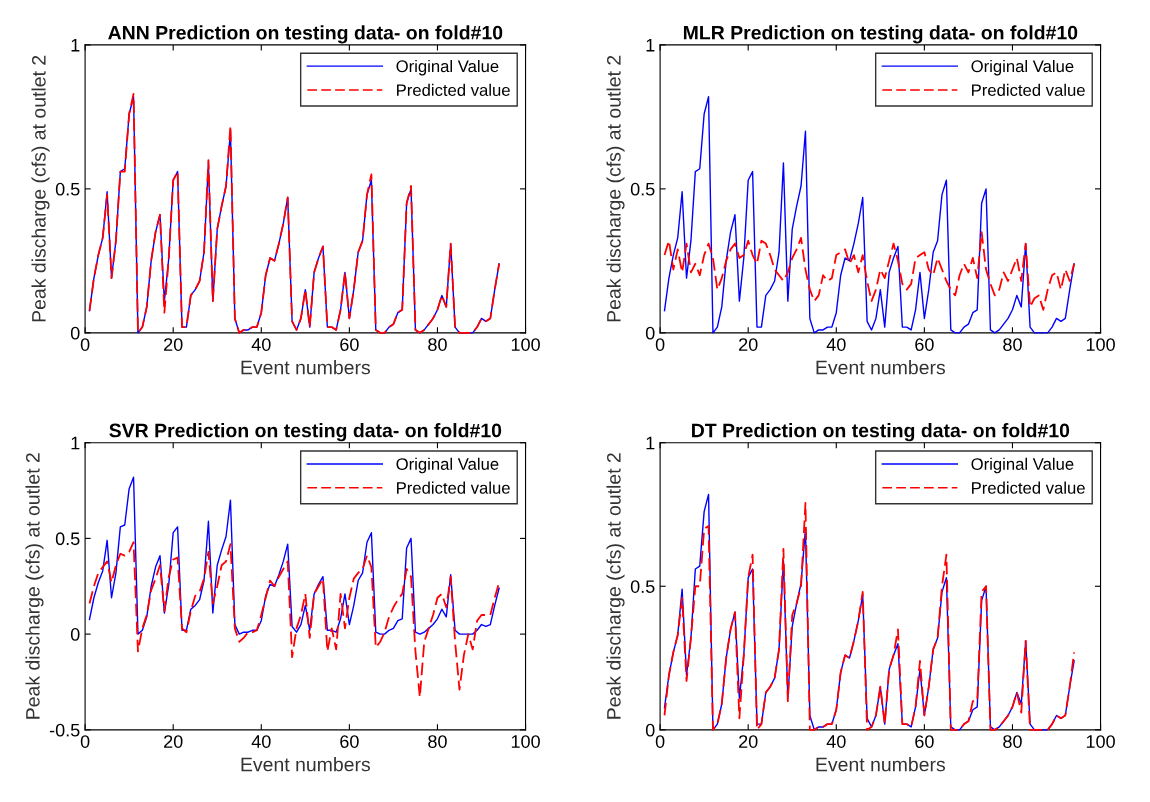  I want to click on chart-title: MLR Prediction on testing data- on fold#10, so click(880, 34).